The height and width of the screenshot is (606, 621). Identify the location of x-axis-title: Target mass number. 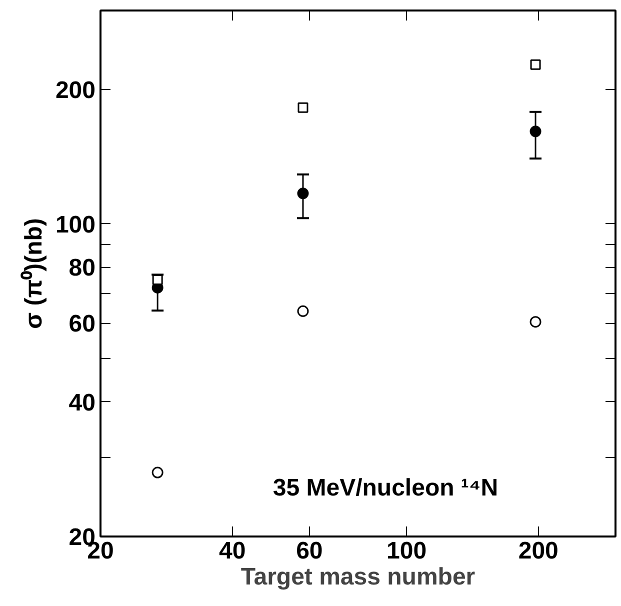
(358, 577).